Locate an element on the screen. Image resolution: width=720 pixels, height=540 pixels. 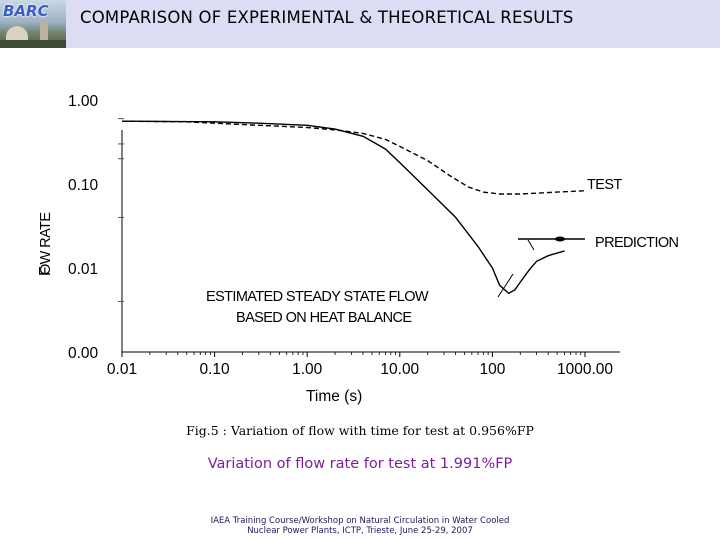
y-tick-label-0: 1.00 is located at coordinates (83, 101).